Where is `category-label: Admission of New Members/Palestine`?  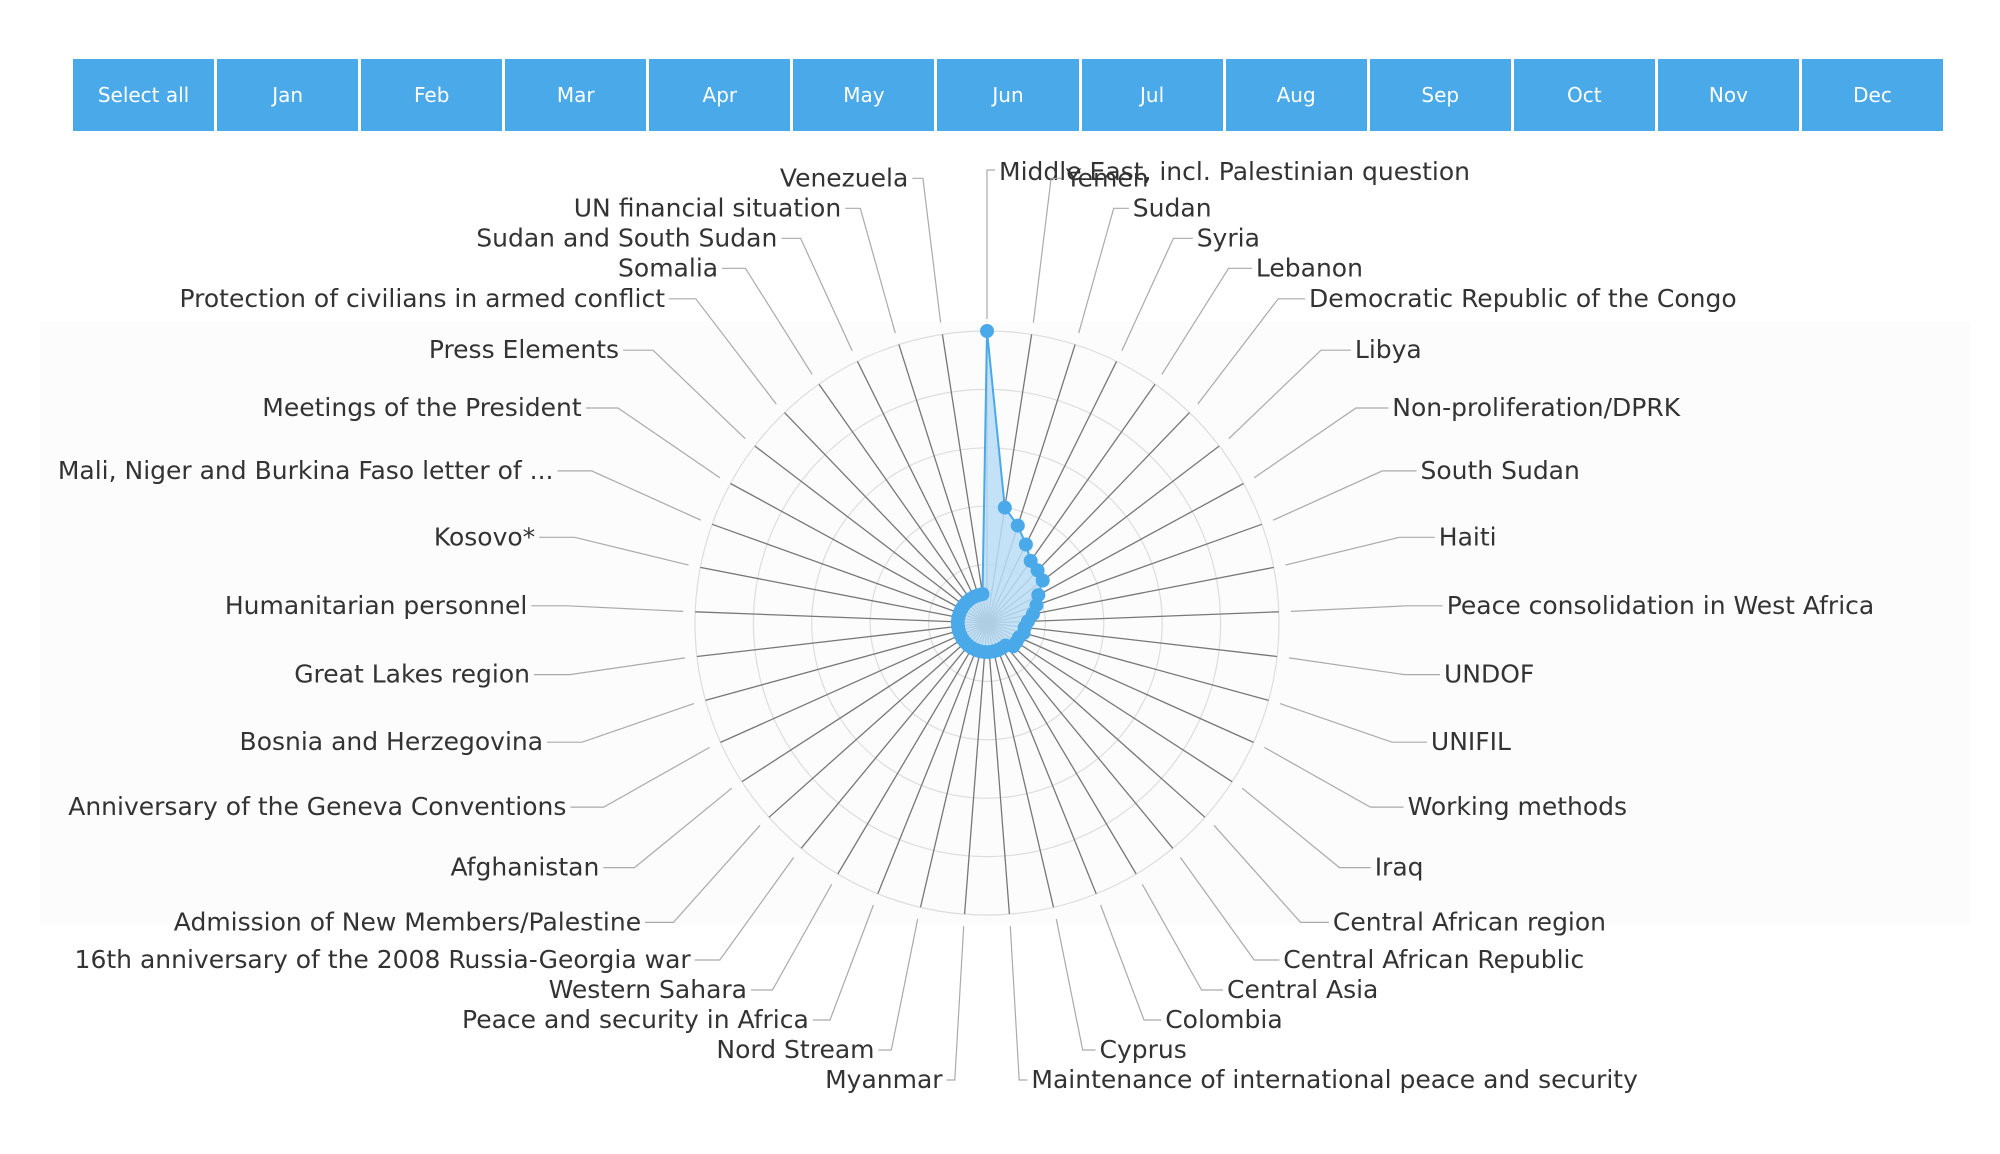
category-label: Admission of New Members/Palestine is located at coordinates (407, 921).